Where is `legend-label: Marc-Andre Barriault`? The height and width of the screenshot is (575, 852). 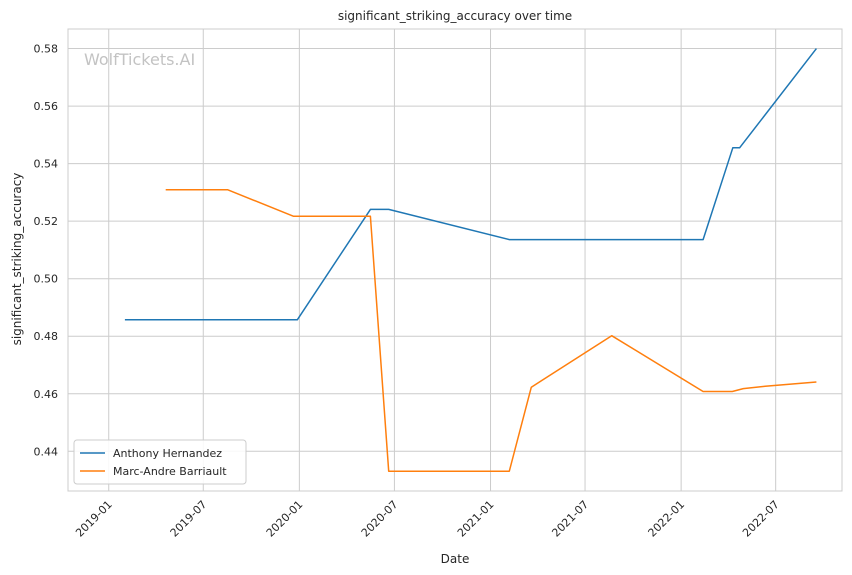 legend-label: Marc-Andre Barriault is located at coordinates (170, 471).